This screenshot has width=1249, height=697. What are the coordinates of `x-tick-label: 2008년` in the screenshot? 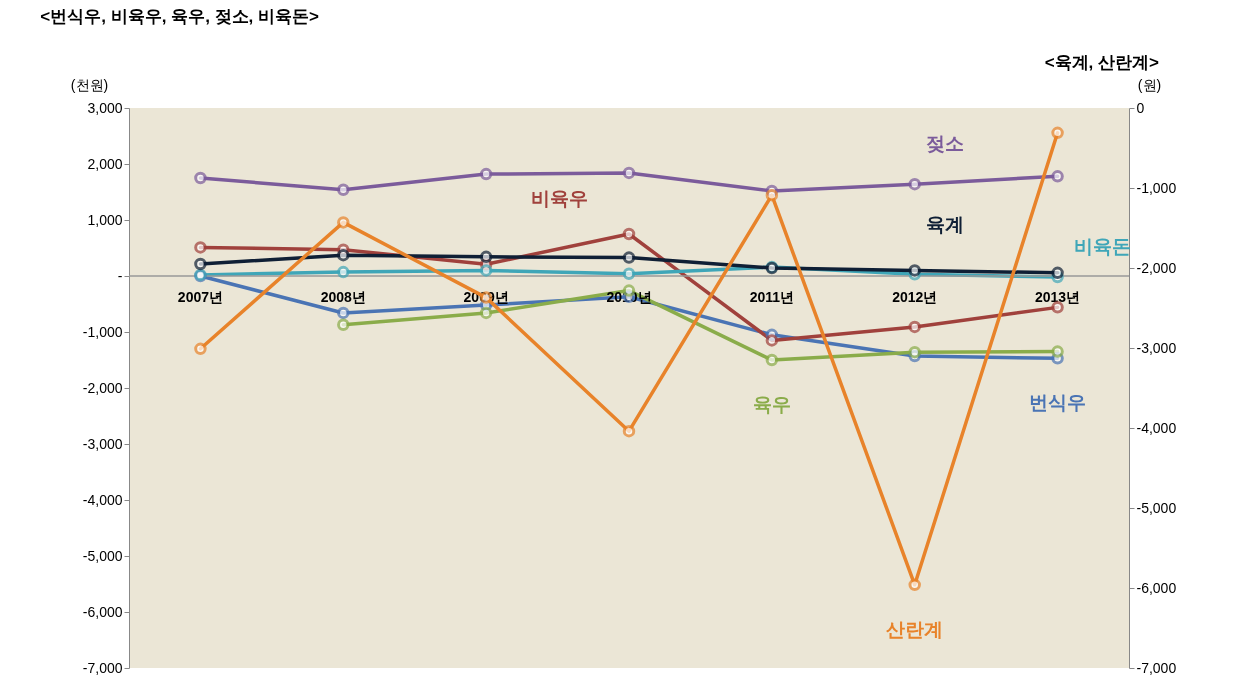 It's located at (343, 297).